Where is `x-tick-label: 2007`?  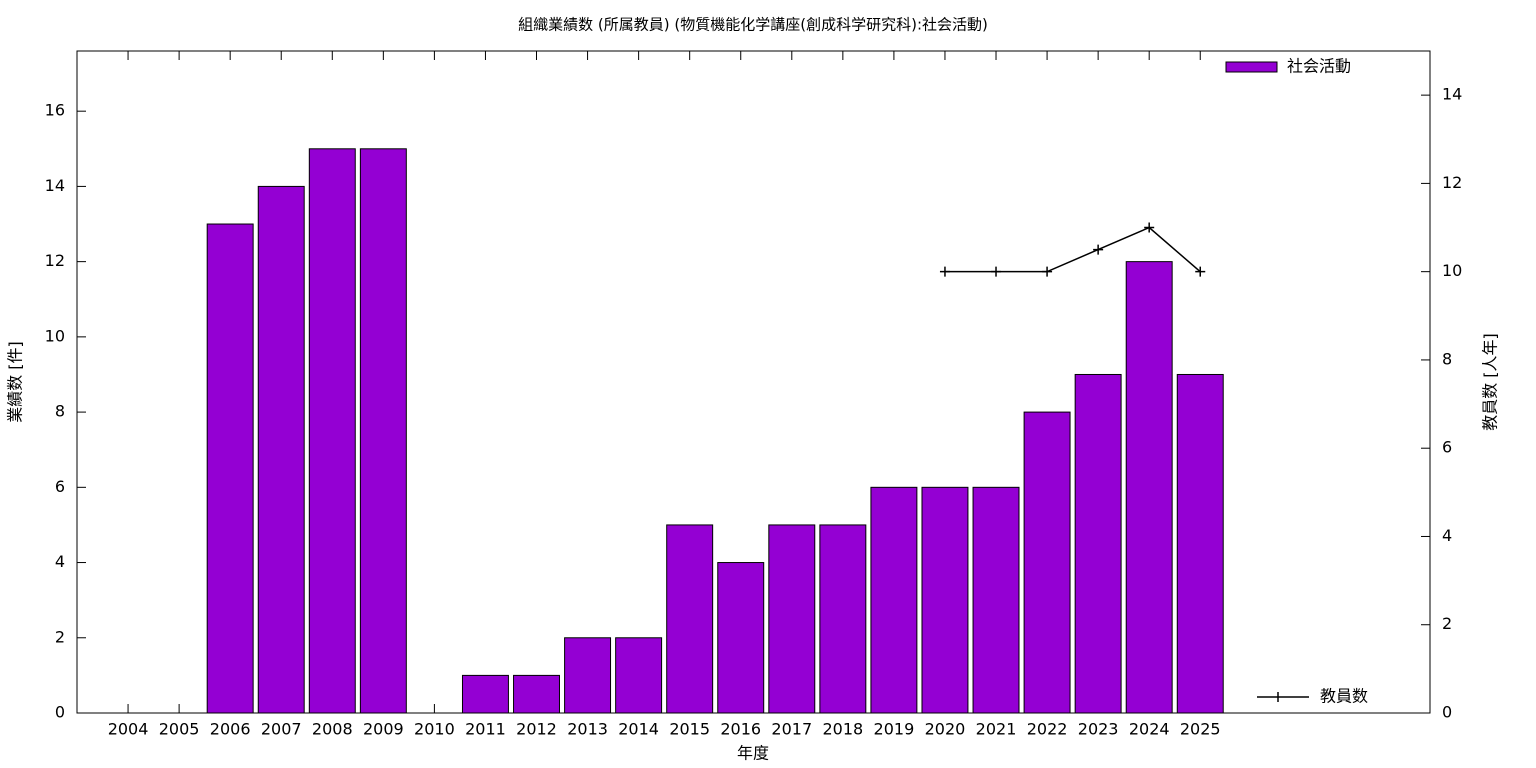
x-tick-label: 2007 is located at coordinates (281, 729).